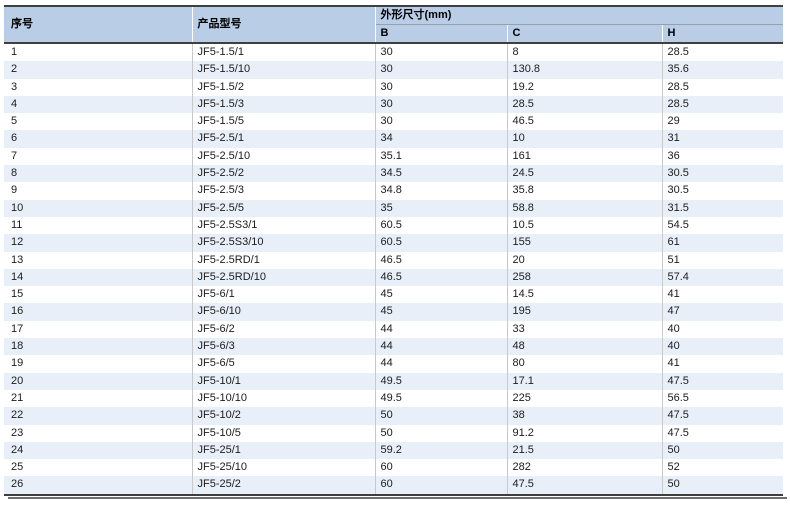 The height and width of the screenshot is (512, 790). I want to click on table-row: 12 JF5-2.5S3/10 60.5 155 61, so click(394, 243).